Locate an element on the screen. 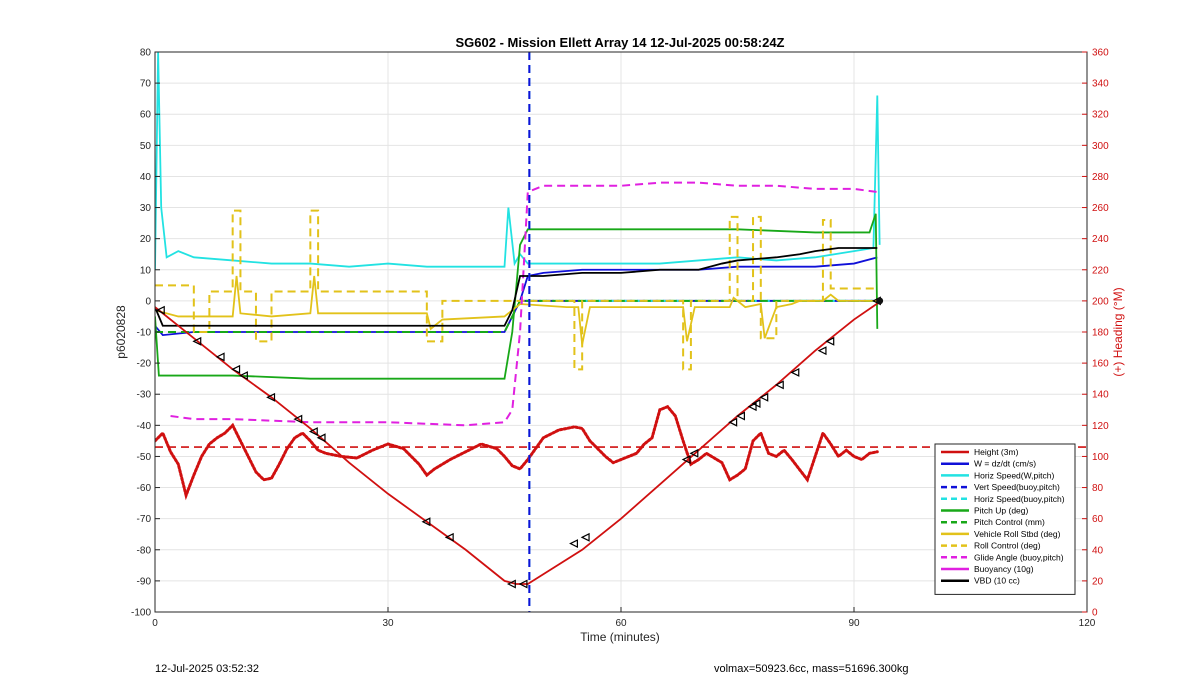  y-tick-label-right: 60 is located at coordinates (1098, 519).